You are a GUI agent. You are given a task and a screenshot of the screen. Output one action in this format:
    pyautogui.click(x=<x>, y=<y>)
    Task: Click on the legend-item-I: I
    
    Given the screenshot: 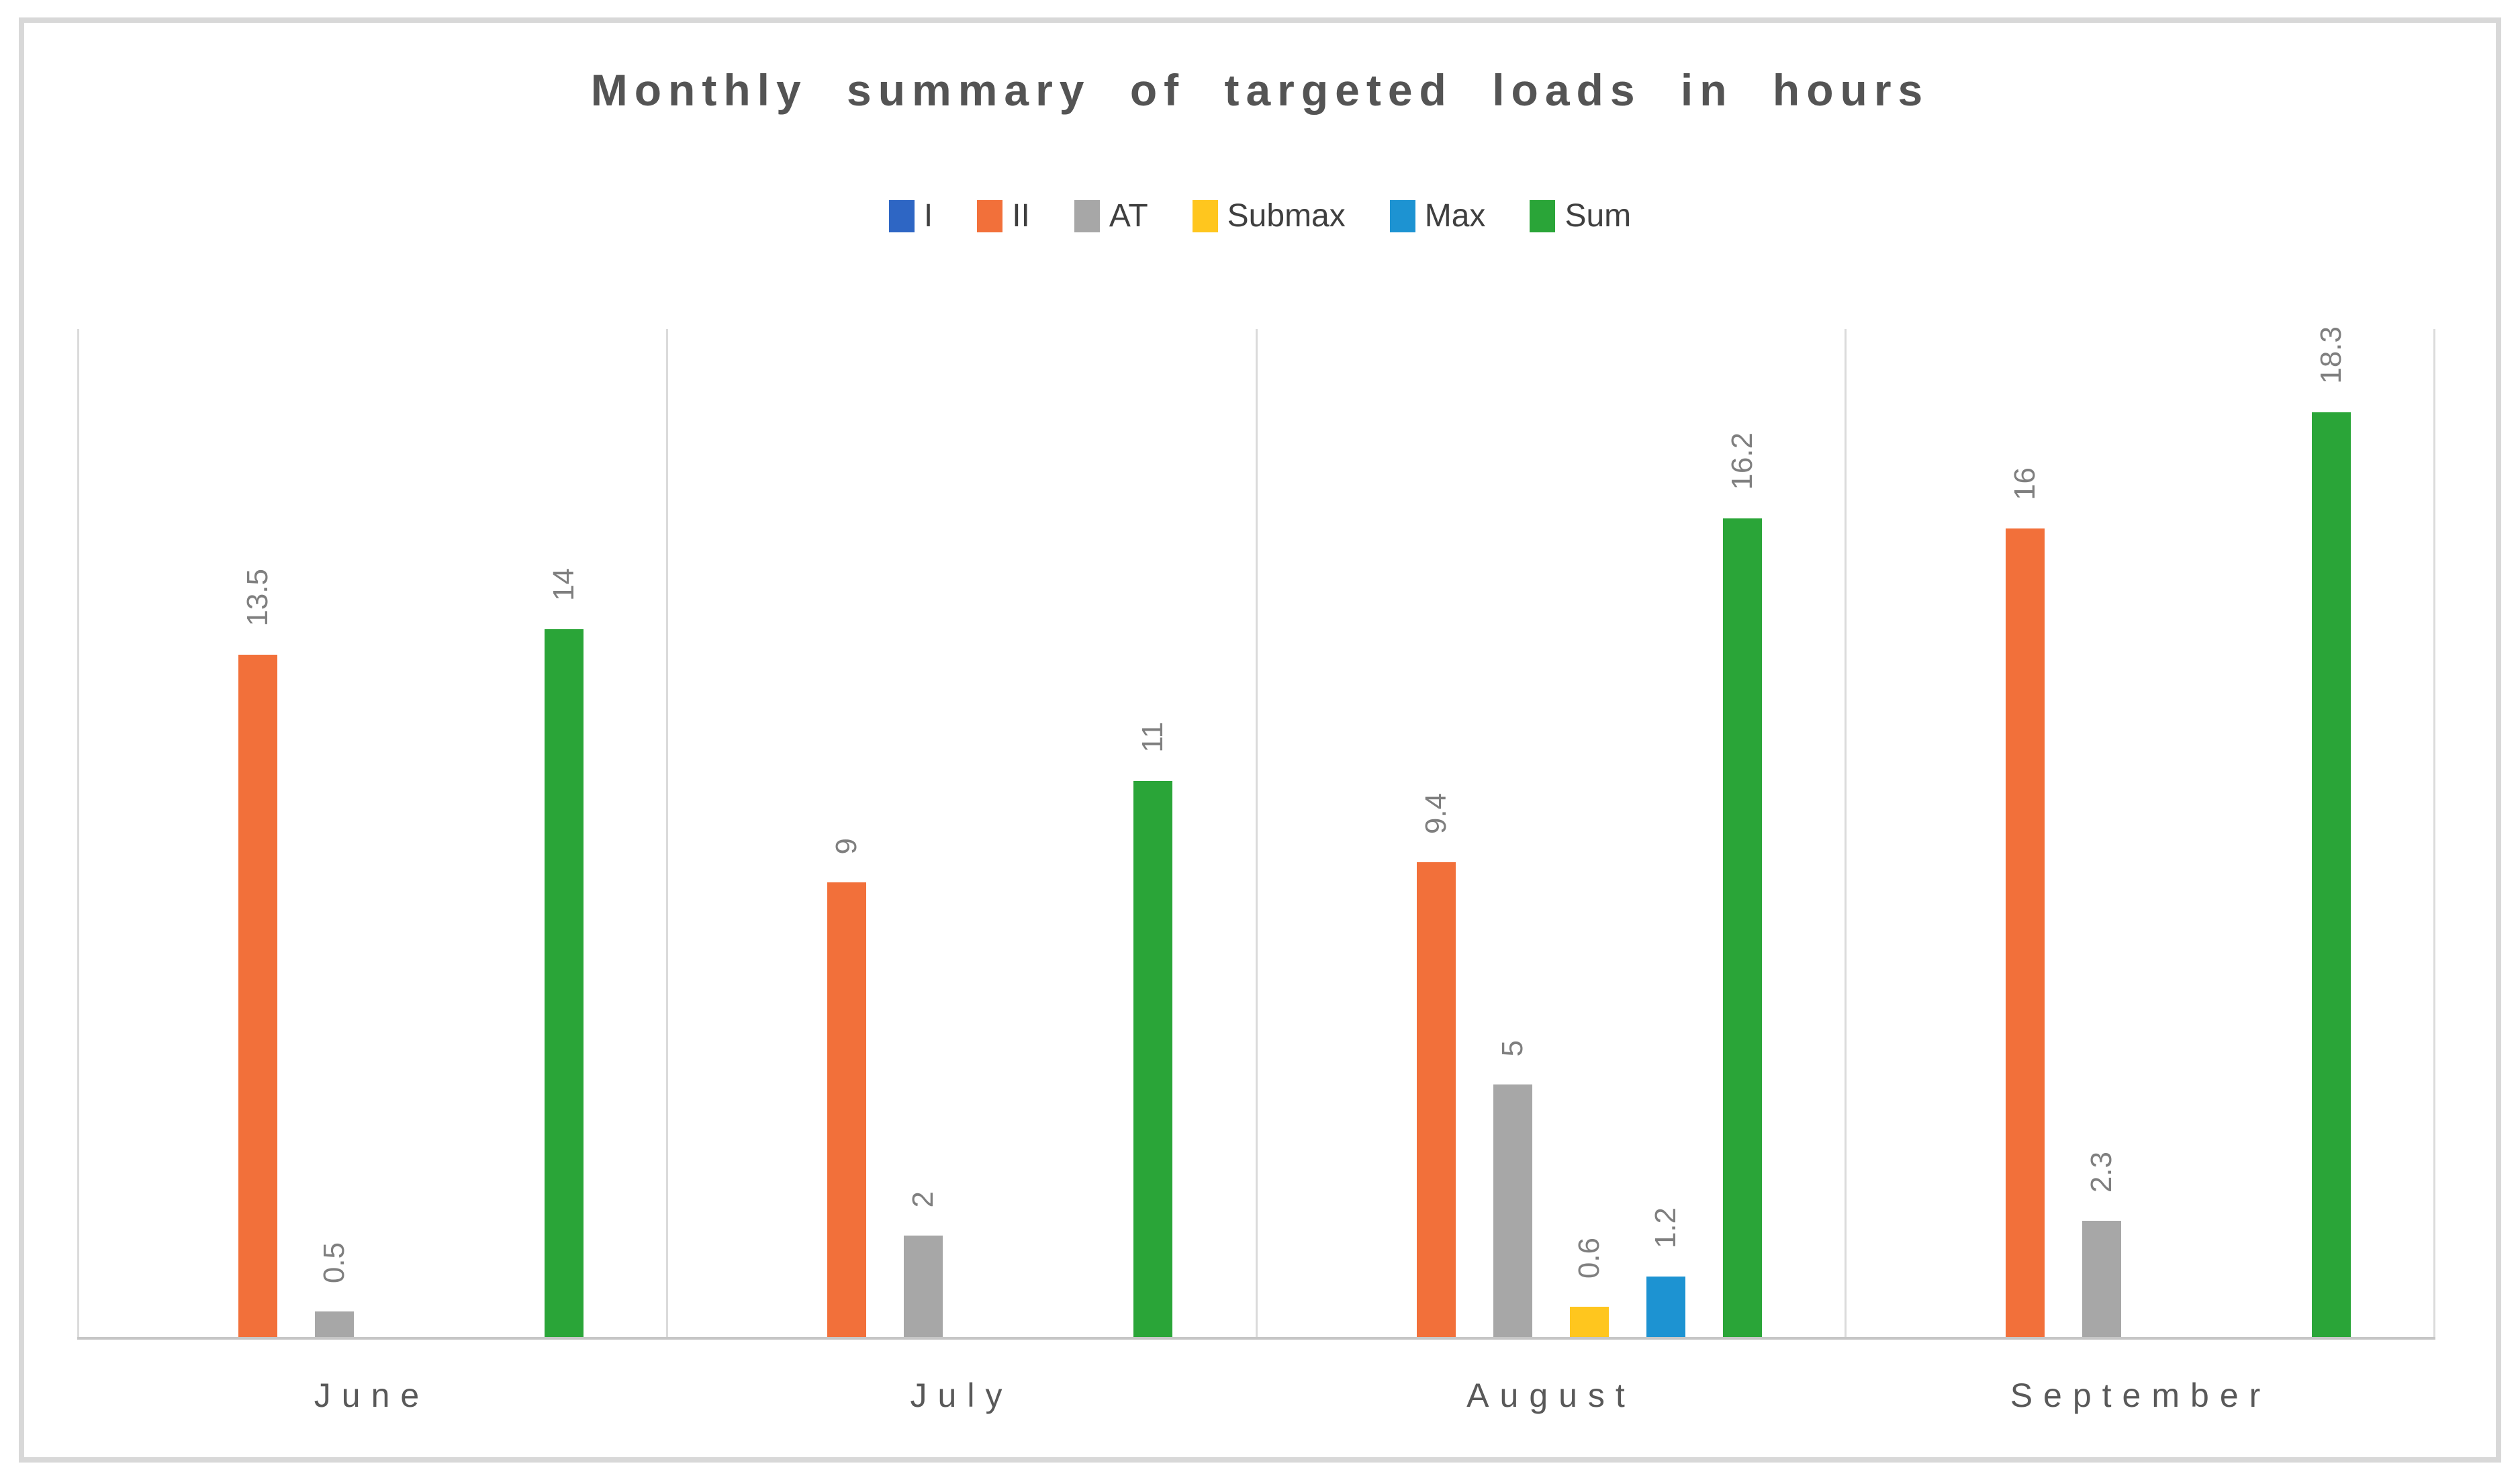 What is the action you would take?
    pyautogui.click(x=911, y=215)
    